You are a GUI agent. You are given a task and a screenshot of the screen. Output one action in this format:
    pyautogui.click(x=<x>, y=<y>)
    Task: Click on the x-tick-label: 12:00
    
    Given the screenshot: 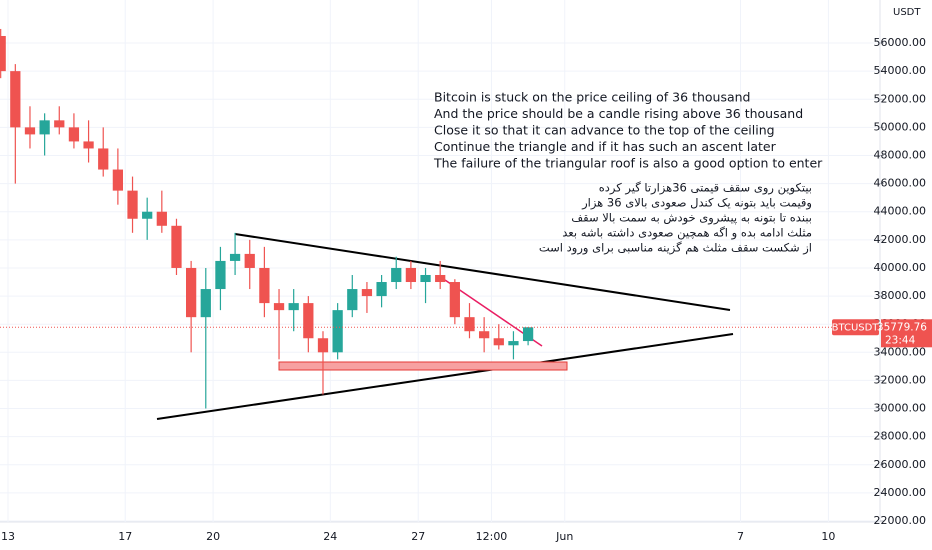 What is the action you would take?
    pyautogui.click(x=492, y=536)
    